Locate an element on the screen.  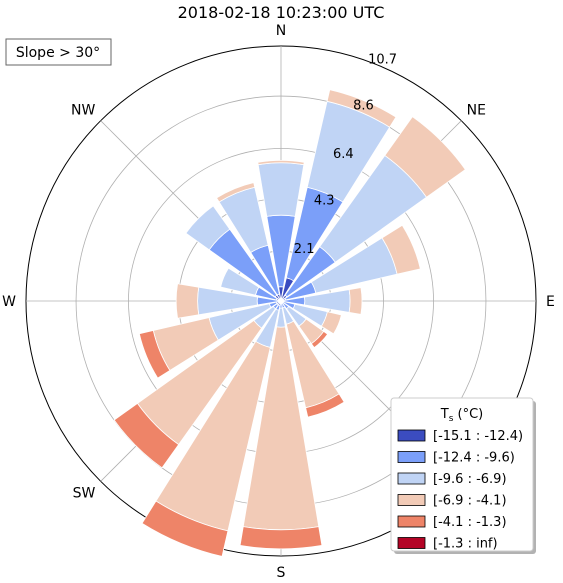
direction-label: N is located at coordinates (281, 31).